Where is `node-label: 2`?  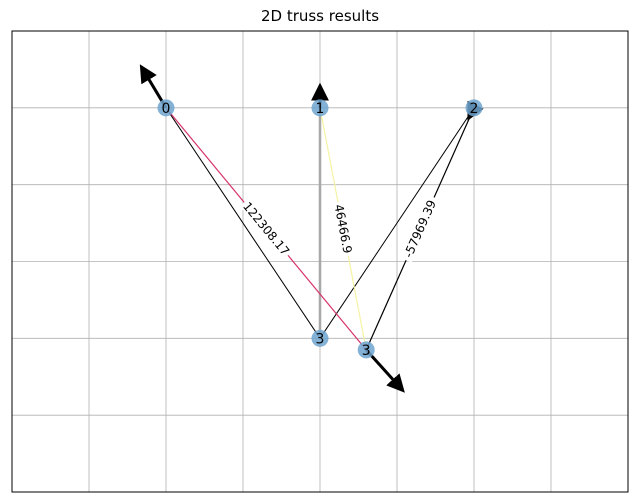 node-label: 2 is located at coordinates (474, 109).